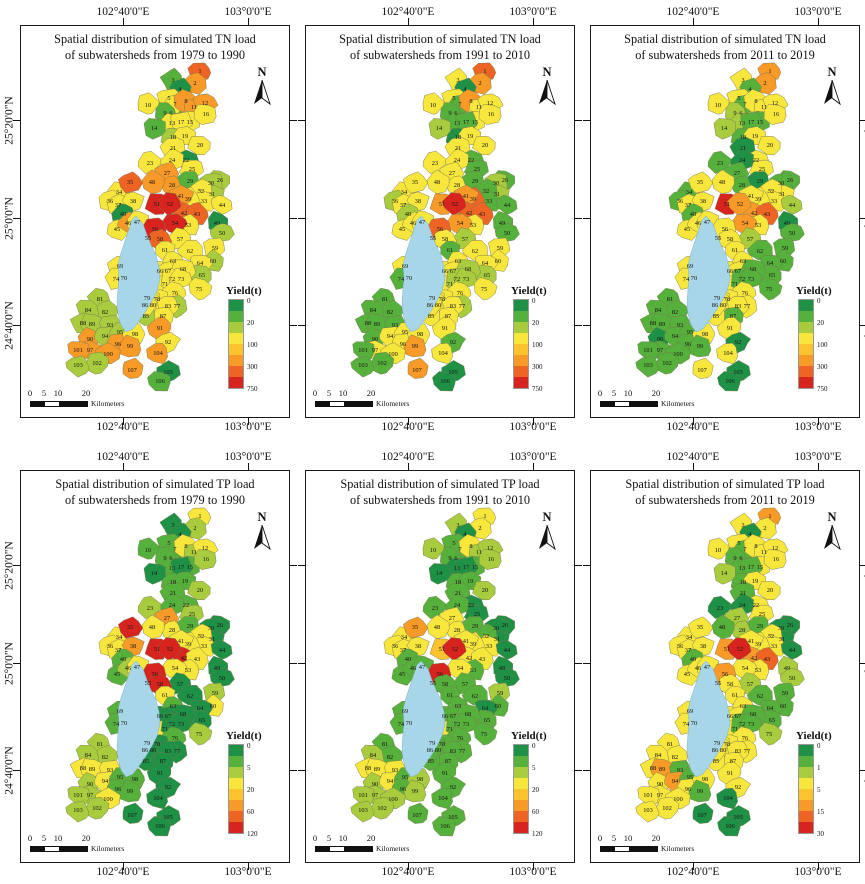  I want to click on subwatershed-number: 97, so click(660, 795).